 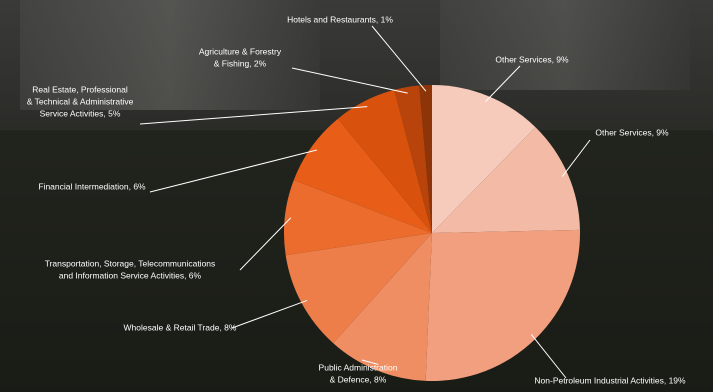 I want to click on slice-label: Service Activities, 5%, so click(x=80, y=113).